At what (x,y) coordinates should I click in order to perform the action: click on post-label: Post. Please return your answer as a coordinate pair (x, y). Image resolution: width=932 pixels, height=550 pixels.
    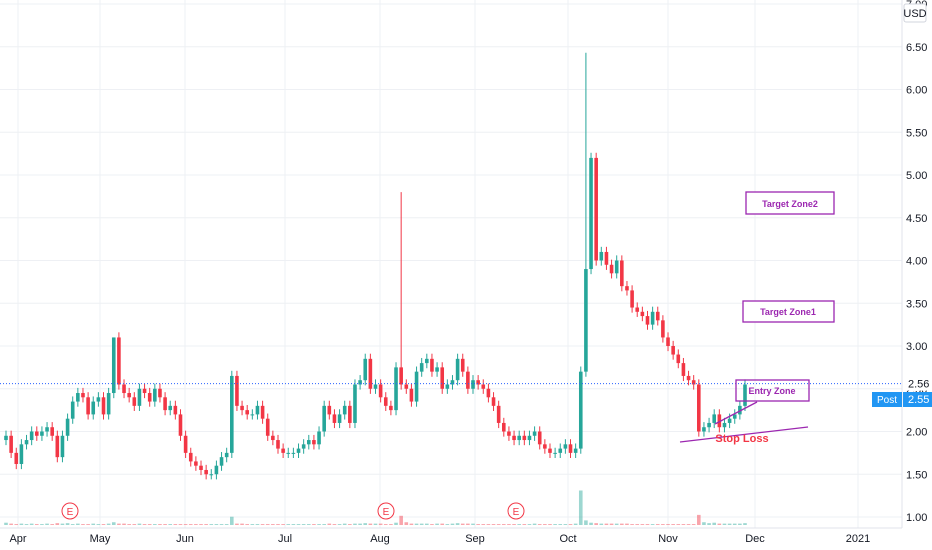
    Looking at the image, I should click on (887, 400).